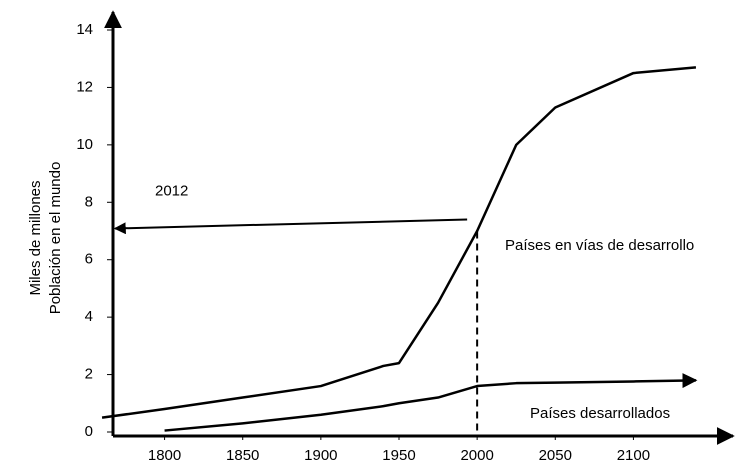 This screenshot has height=473, width=736. Describe the element at coordinates (89, 316) in the screenshot. I see `y-tick-label: 4` at that location.